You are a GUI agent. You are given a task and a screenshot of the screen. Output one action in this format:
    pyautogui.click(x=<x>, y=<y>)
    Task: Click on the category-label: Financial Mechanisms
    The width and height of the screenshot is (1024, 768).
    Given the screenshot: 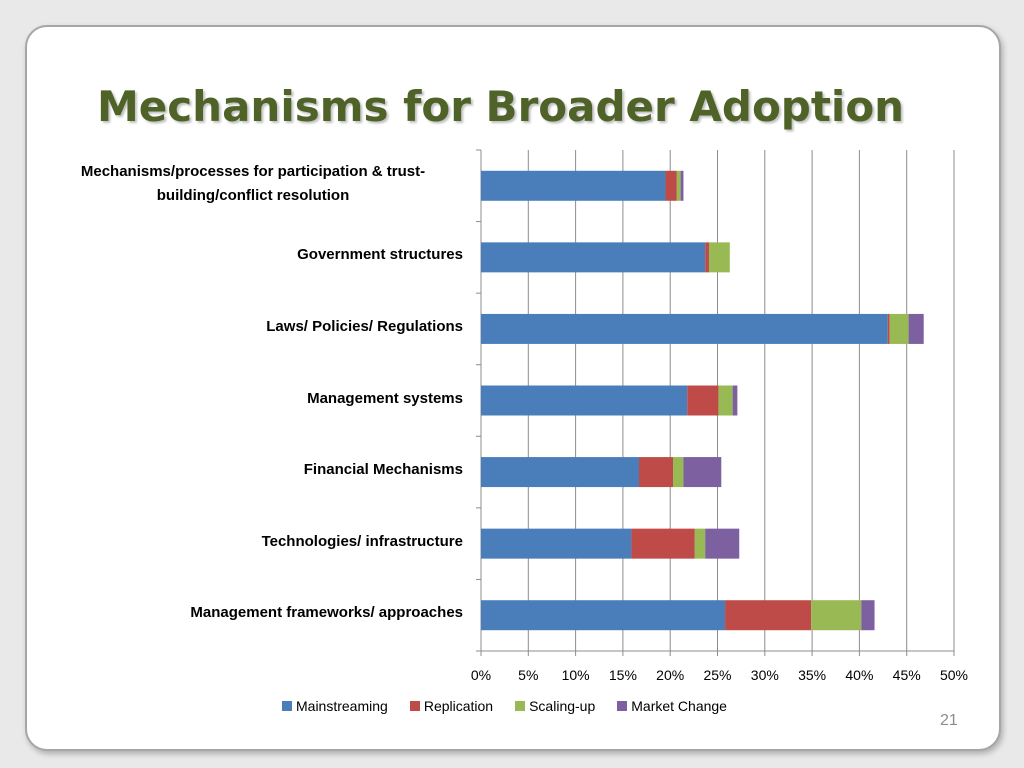 What is the action you would take?
    pyautogui.click(x=253, y=470)
    